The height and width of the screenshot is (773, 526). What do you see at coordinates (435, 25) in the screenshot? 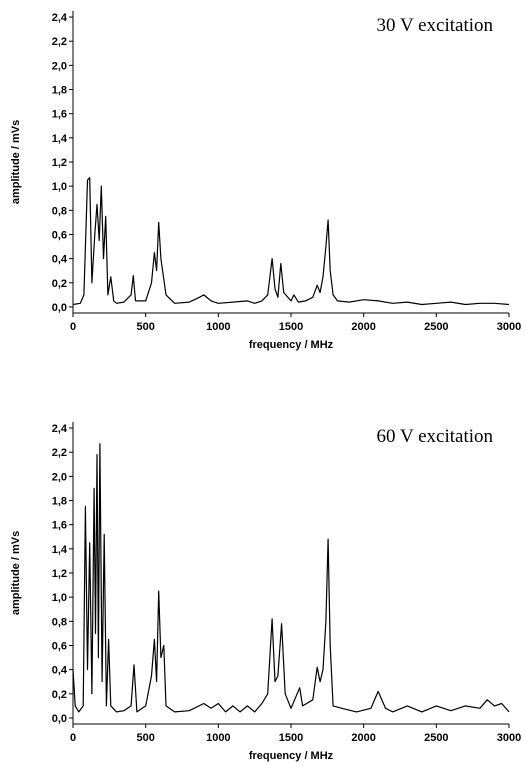
I see `annotation: 30 V excitation` at bounding box center [435, 25].